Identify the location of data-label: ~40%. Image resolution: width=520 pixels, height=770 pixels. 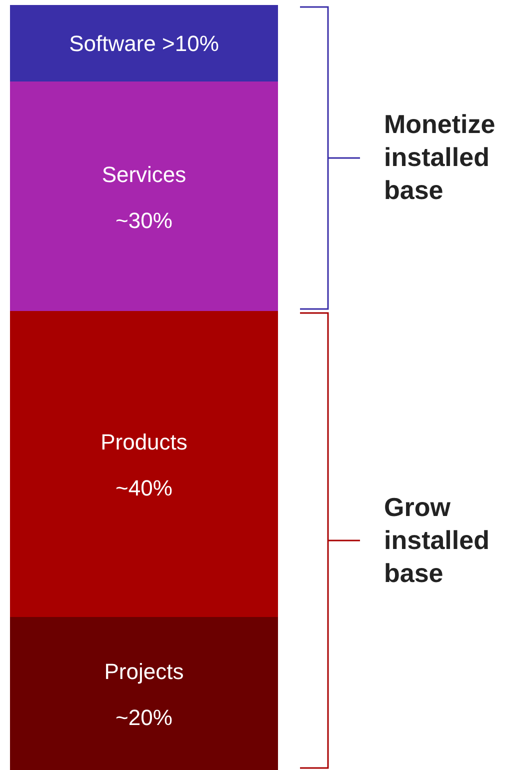
(144, 488).